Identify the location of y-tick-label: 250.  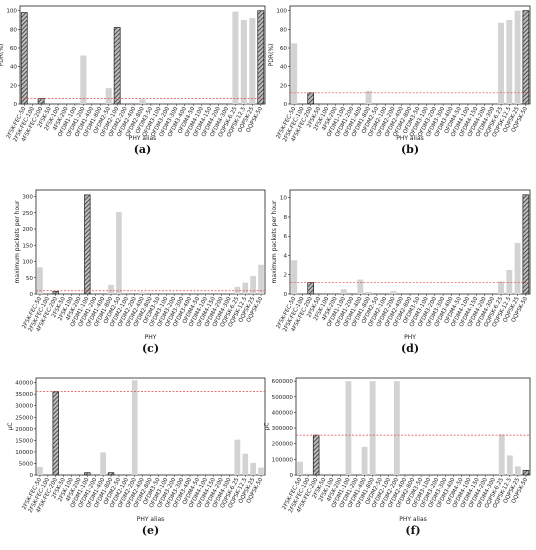
(27, 214).